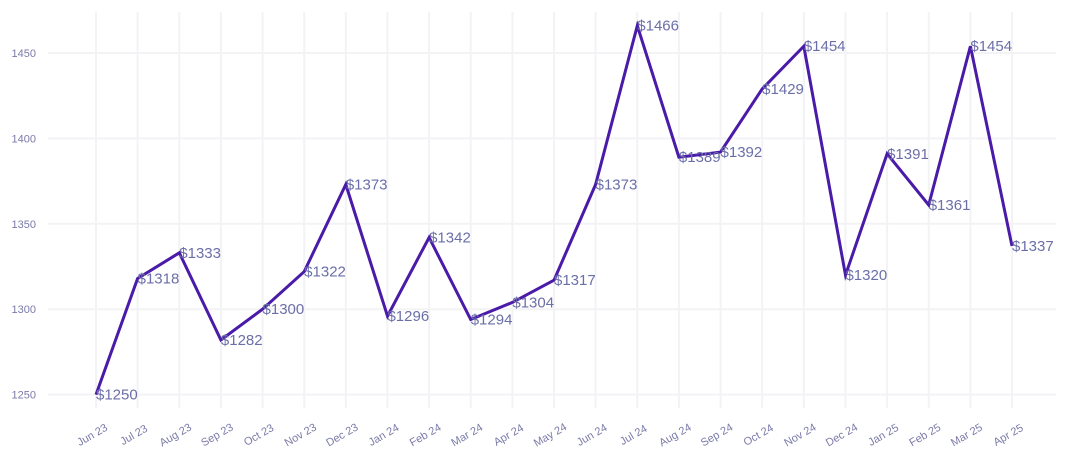 This screenshot has width=1070, height=465. I want to click on y-axis: 1250 1300 1350 1400 1450, so click(24, 225).